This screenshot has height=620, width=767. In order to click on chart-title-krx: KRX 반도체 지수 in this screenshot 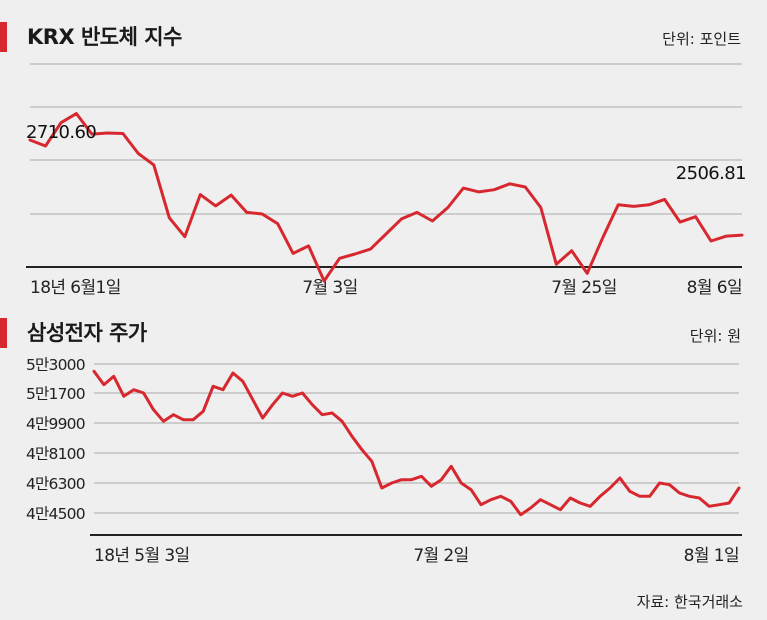, I will do `click(104, 37)`.